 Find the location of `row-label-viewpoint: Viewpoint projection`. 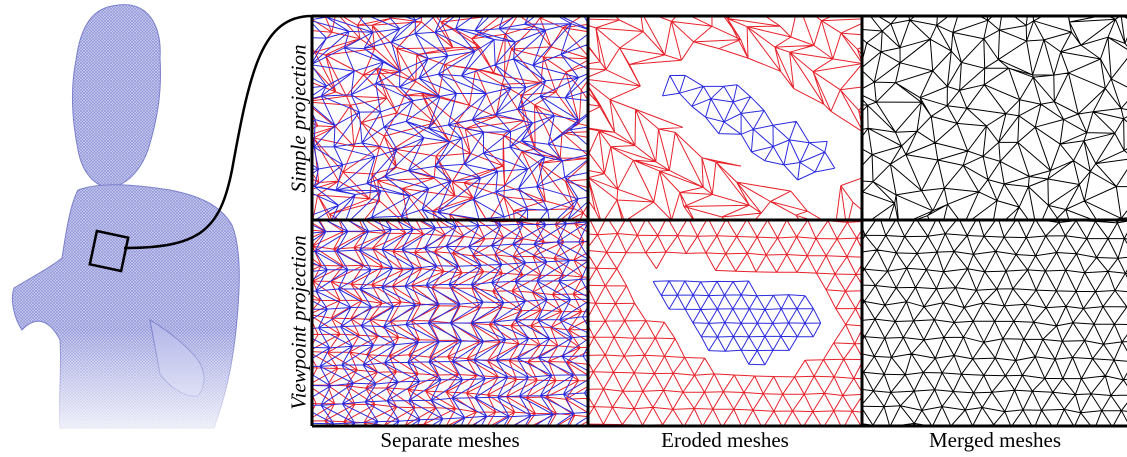

row-label-viewpoint: Viewpoint projection is located at coordinates (298, 322).